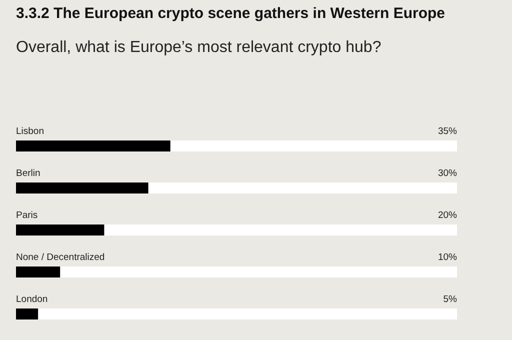 This screenshot has height=340, width=512. What do you see at coordinates (32, 299) in the screenshot?
I see `y-tick-label: London` at bounding box center [32, 299].